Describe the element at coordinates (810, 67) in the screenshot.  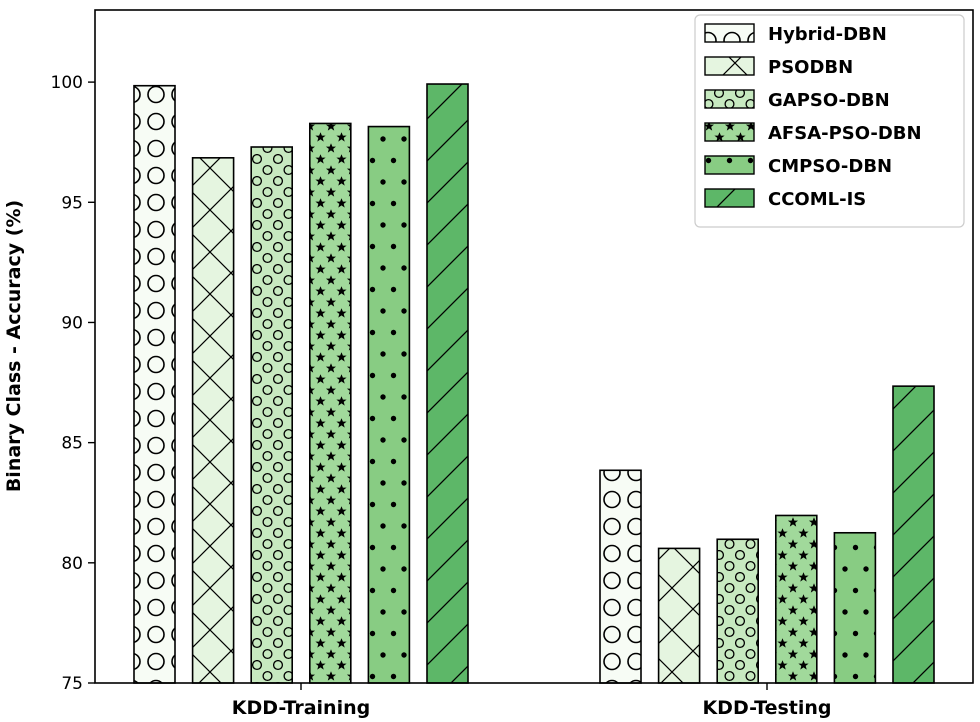
I see `legend-label-psodbn: PSODBN` at that location.